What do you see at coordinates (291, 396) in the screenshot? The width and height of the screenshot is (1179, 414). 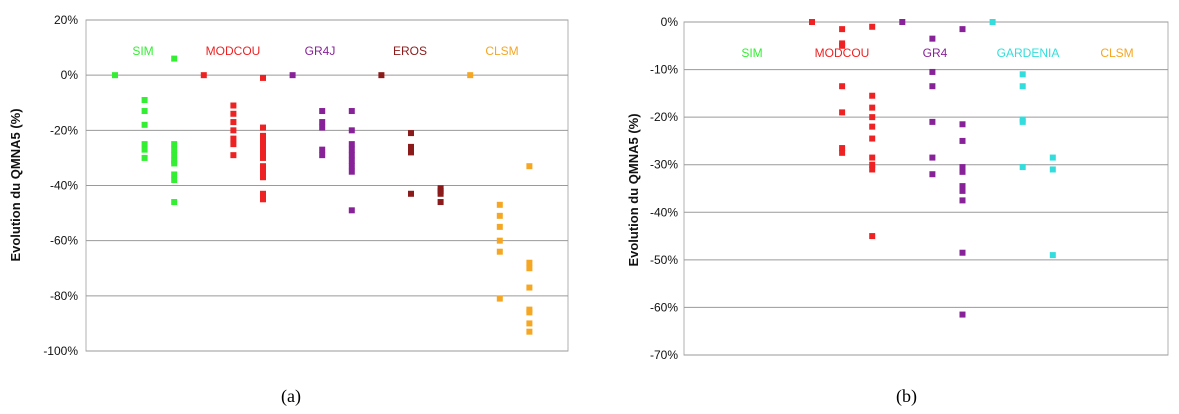 I see `caption-a: (a)` at bounding box center [291, 396].